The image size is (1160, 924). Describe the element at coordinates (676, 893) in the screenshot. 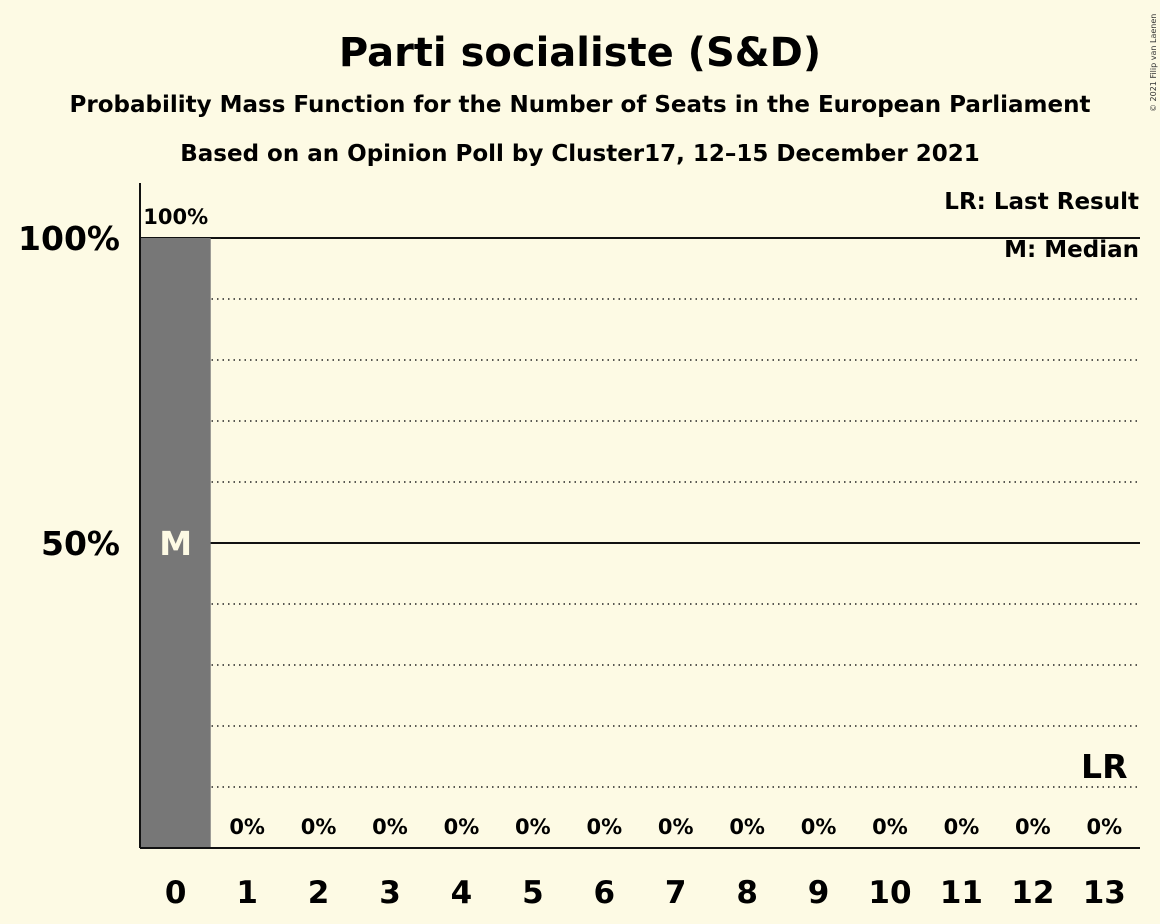

I see `x-tick-label: 7` at that location.